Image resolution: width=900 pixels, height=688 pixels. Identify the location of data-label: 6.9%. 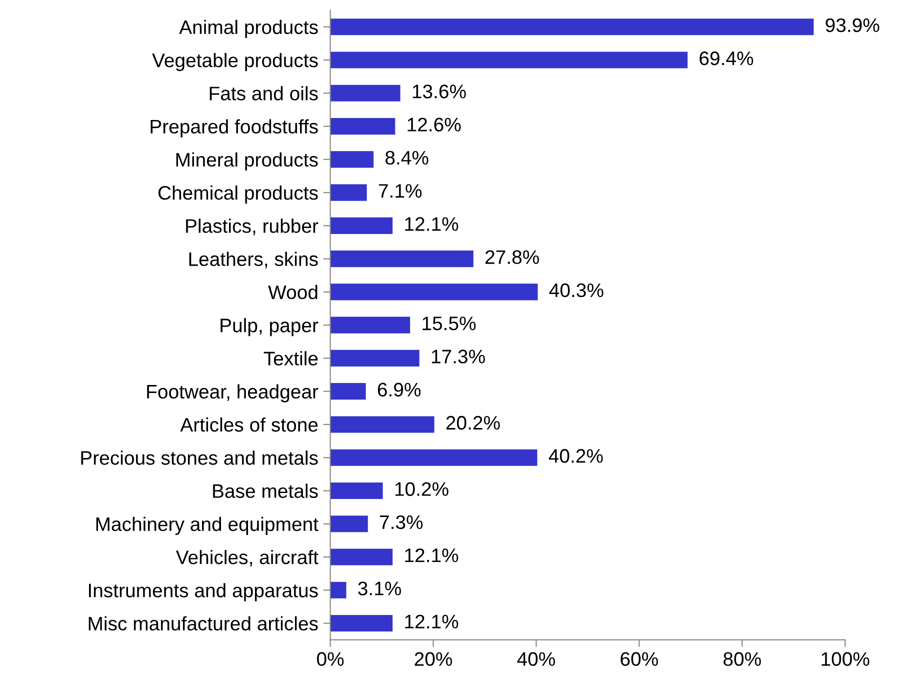
(399, 389).